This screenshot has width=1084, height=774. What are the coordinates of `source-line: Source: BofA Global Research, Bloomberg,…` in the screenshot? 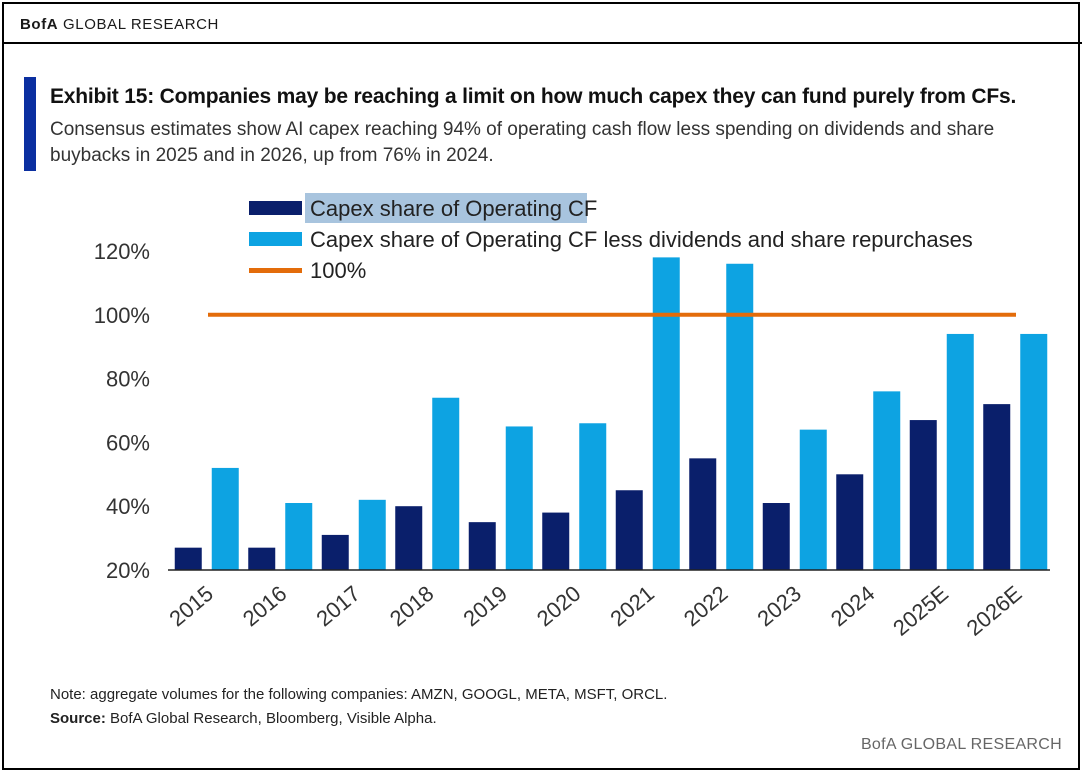 It's located at (243, 718).